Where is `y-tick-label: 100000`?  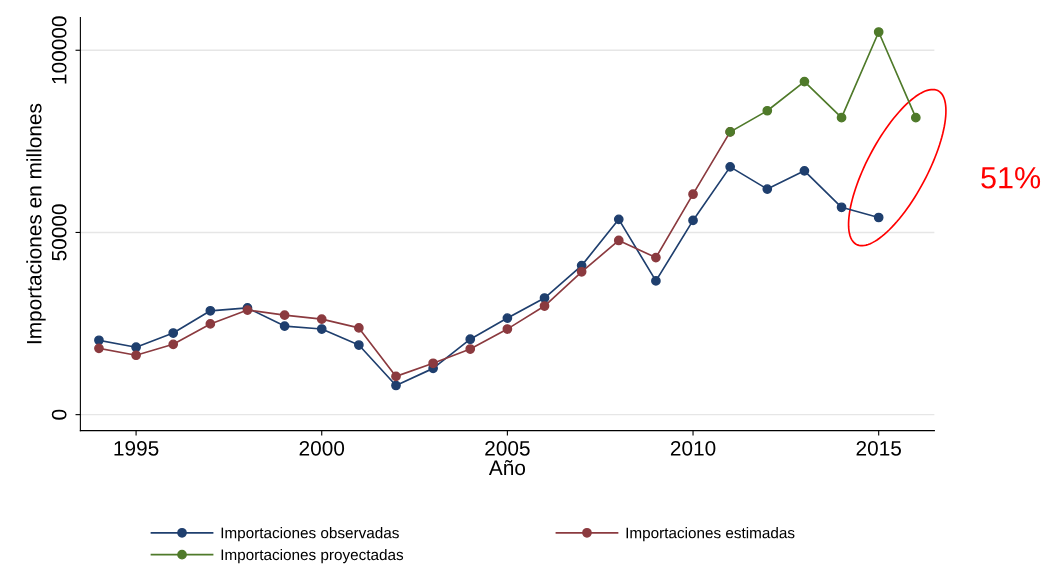
y-tick-label: 100000 is located at coordinates (59, 50).